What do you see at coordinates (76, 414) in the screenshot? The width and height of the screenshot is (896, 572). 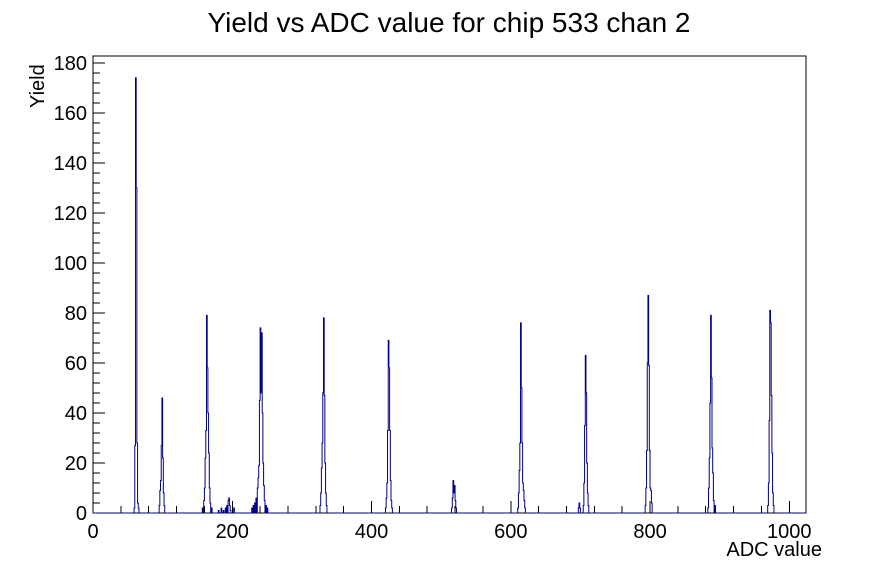 I see `y-tick-label: 40` at bounding box center [76, 414].